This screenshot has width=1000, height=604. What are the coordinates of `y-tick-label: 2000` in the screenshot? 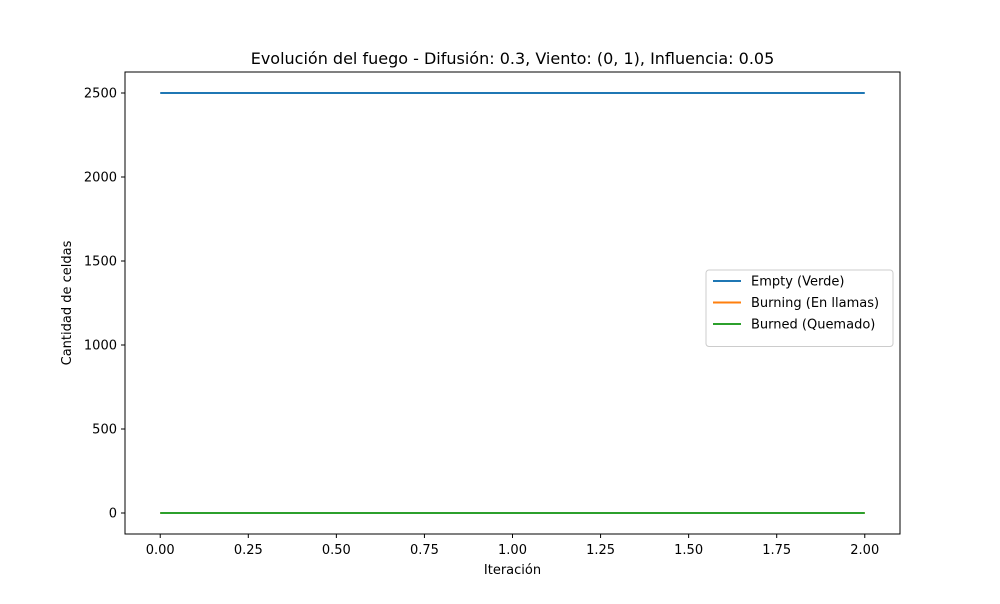 It's located at (100, 178).